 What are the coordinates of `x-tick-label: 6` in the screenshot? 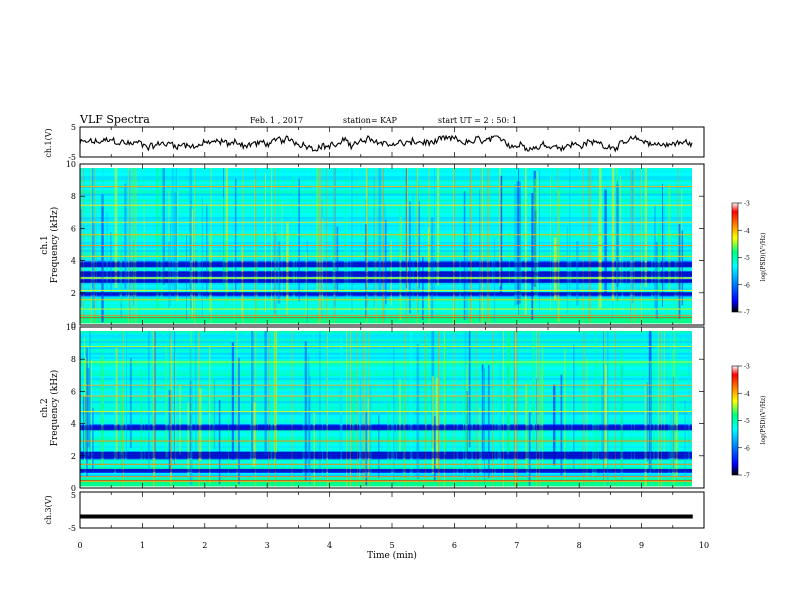 It's located at (454, 545).